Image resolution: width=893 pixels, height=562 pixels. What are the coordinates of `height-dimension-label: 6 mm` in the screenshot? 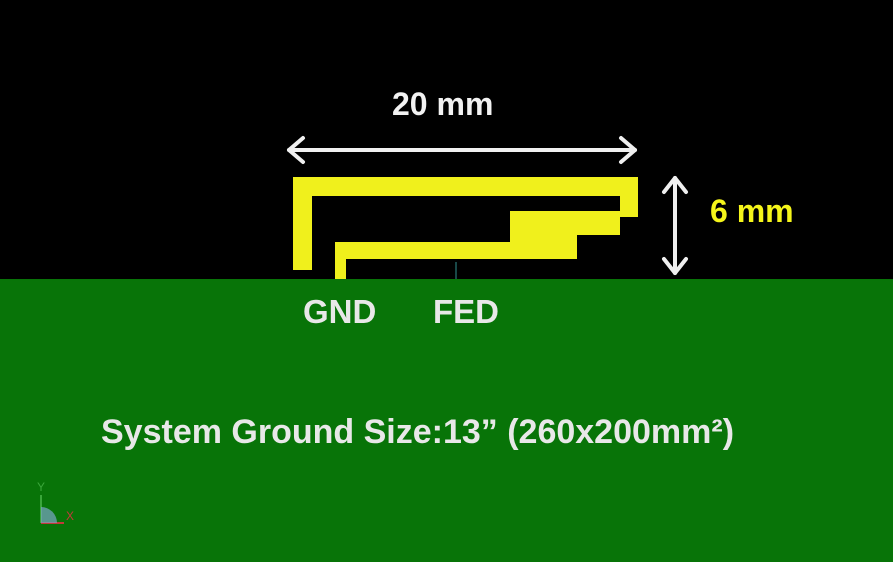 It's located at (752, 211).